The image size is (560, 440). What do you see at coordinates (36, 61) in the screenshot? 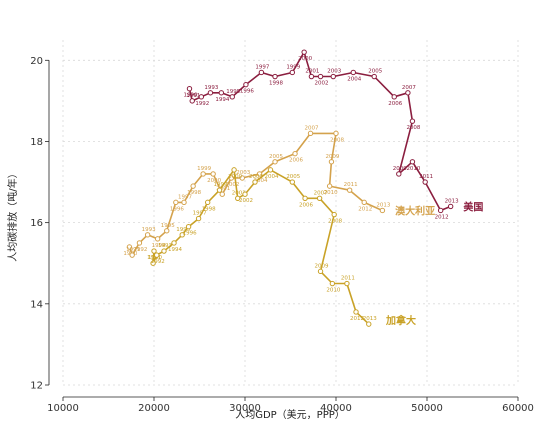
I see `y-tick-label: 20` at bounding box center [36, 61].